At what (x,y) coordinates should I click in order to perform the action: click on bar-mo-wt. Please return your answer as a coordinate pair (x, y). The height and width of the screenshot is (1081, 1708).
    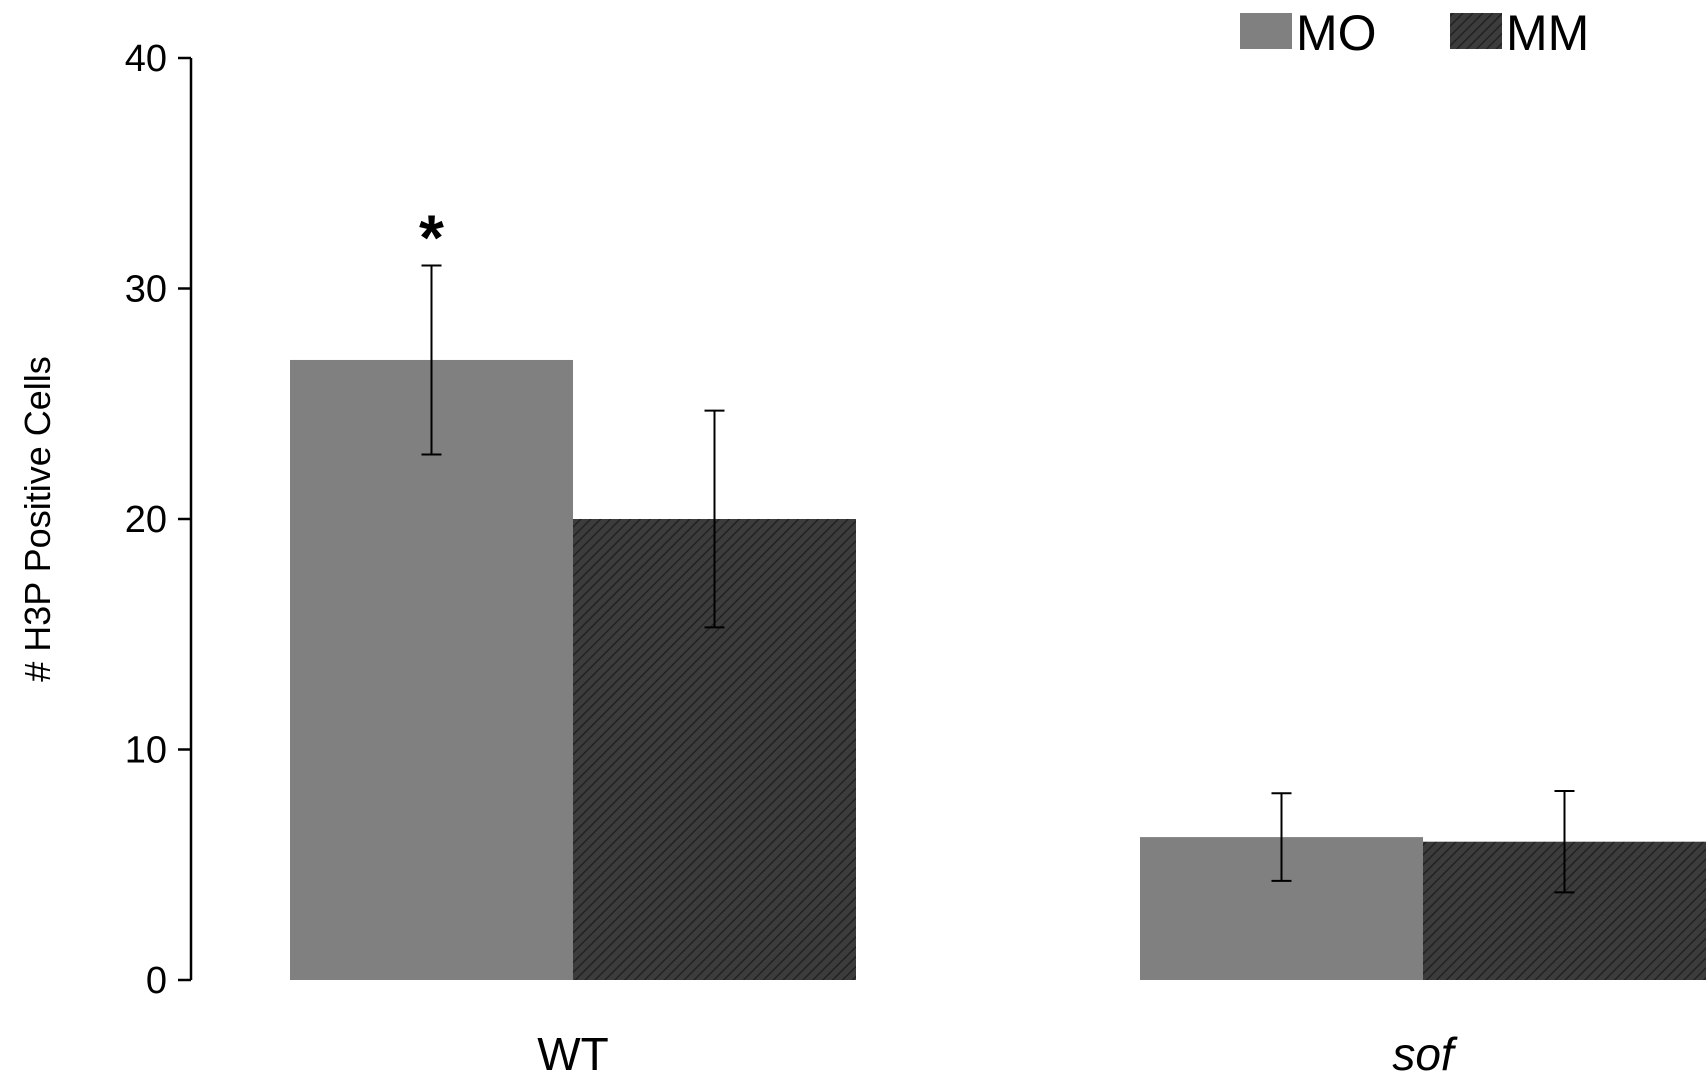
    Looking at the image, I should click on (431, 670).